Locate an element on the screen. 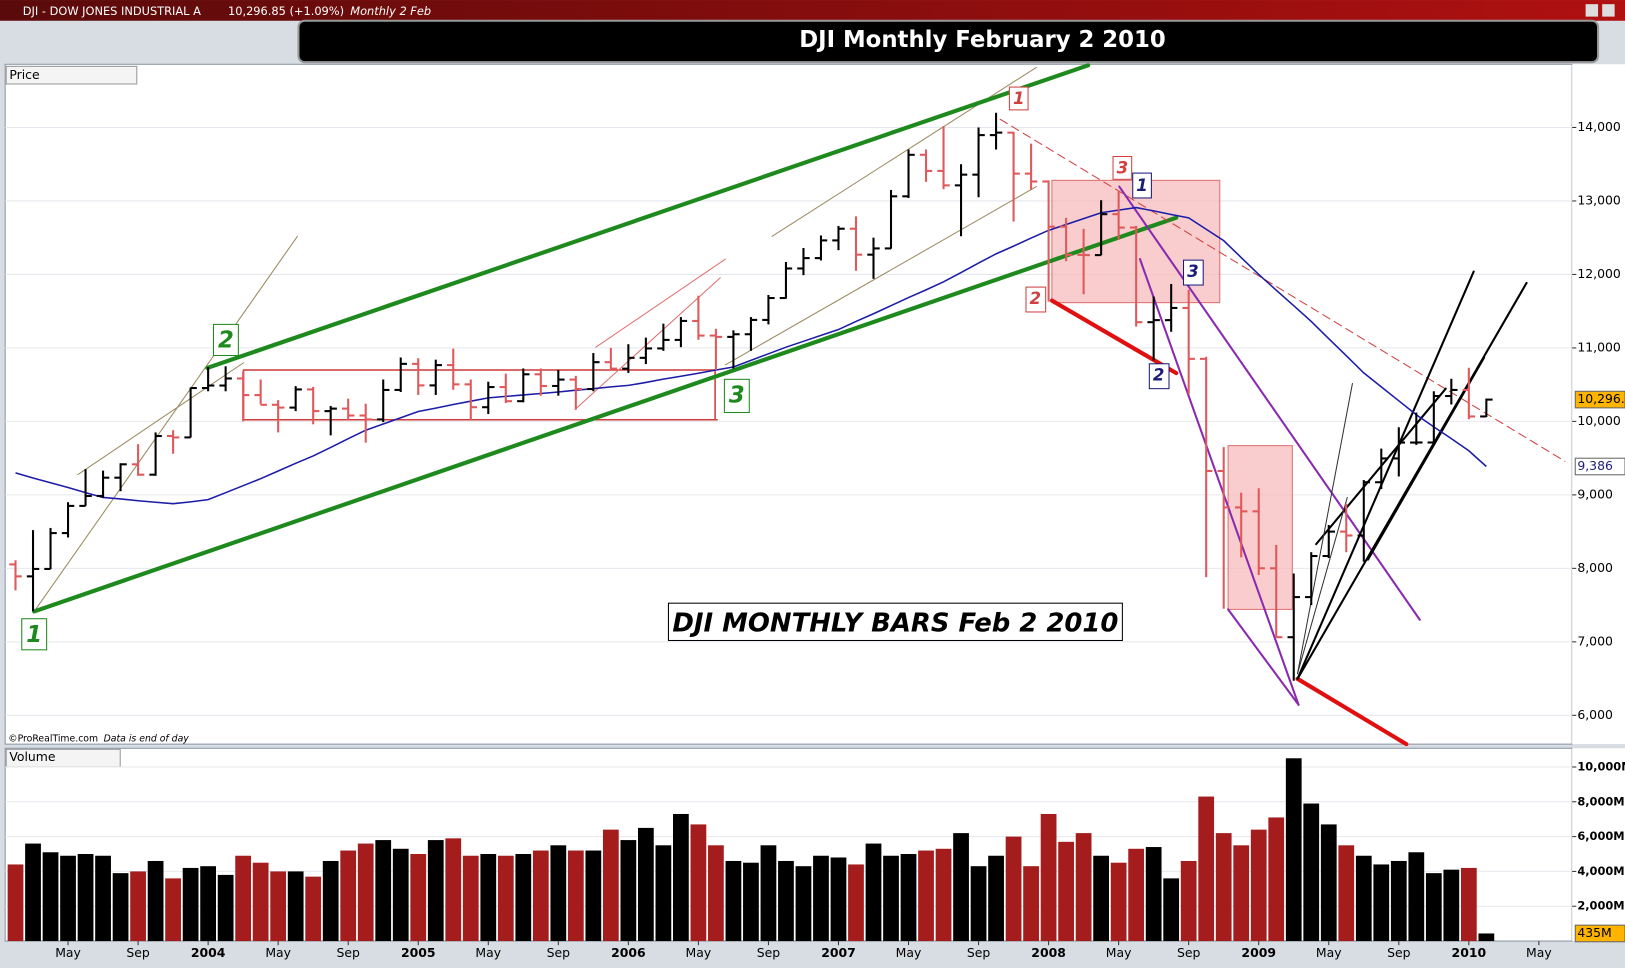  value-badge is located at coordinates (1599, 933).